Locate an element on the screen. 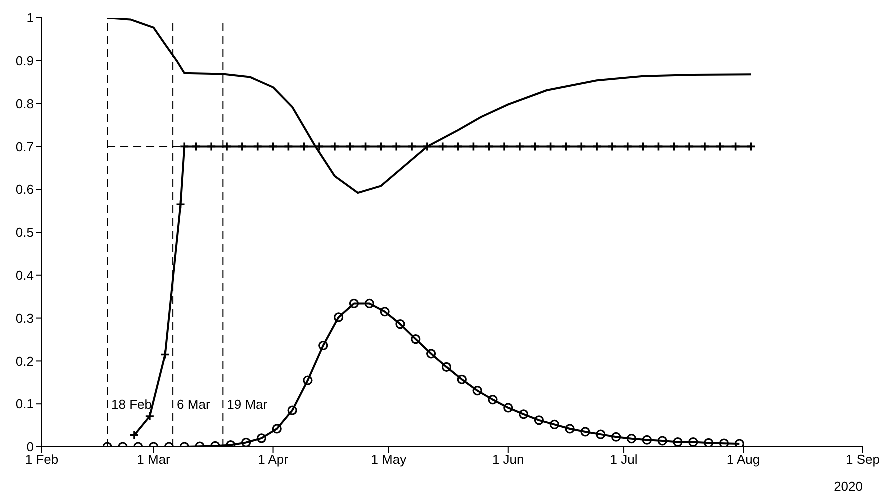  y-tick-label: 0.5 is located at coordinates (25, 232).